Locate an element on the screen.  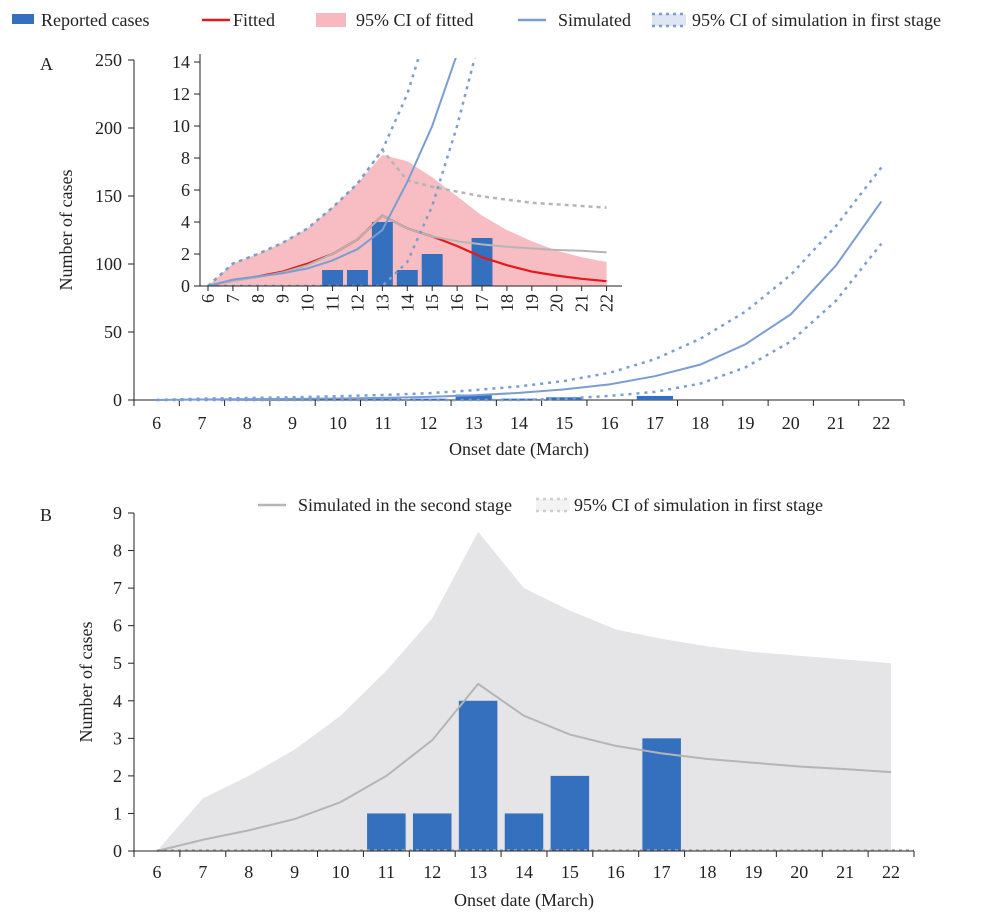
legend-swatch-bar is located at coordinates (23, 19).